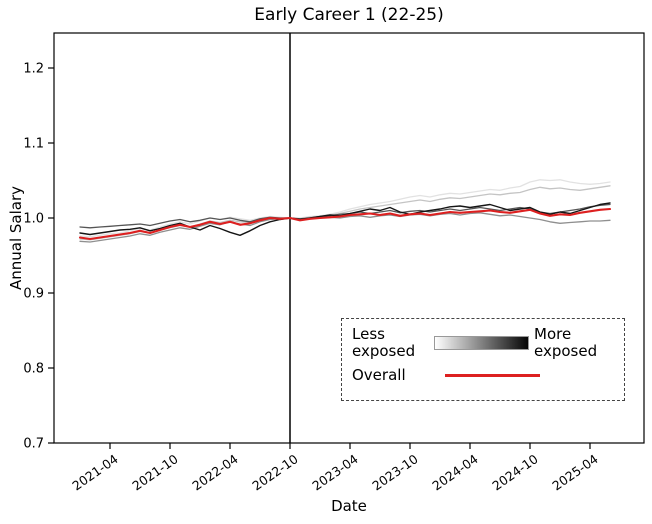 This screenshot has width=652, height=524. I want to click on overall-line-sample, so click(492, 375).